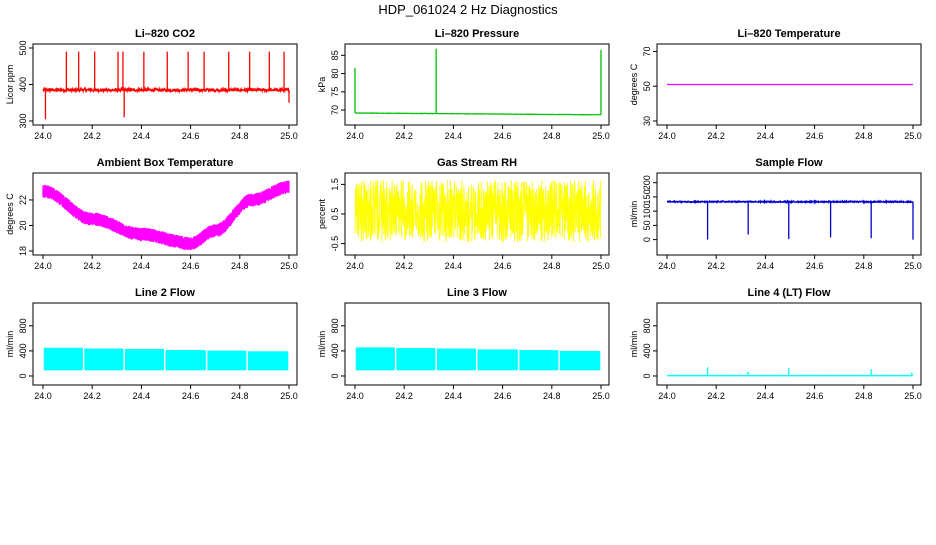  Describe the element at coordinates (335, 184) in the screenshot. I see `y-tick-label-rh-2: 1.5` at that location.